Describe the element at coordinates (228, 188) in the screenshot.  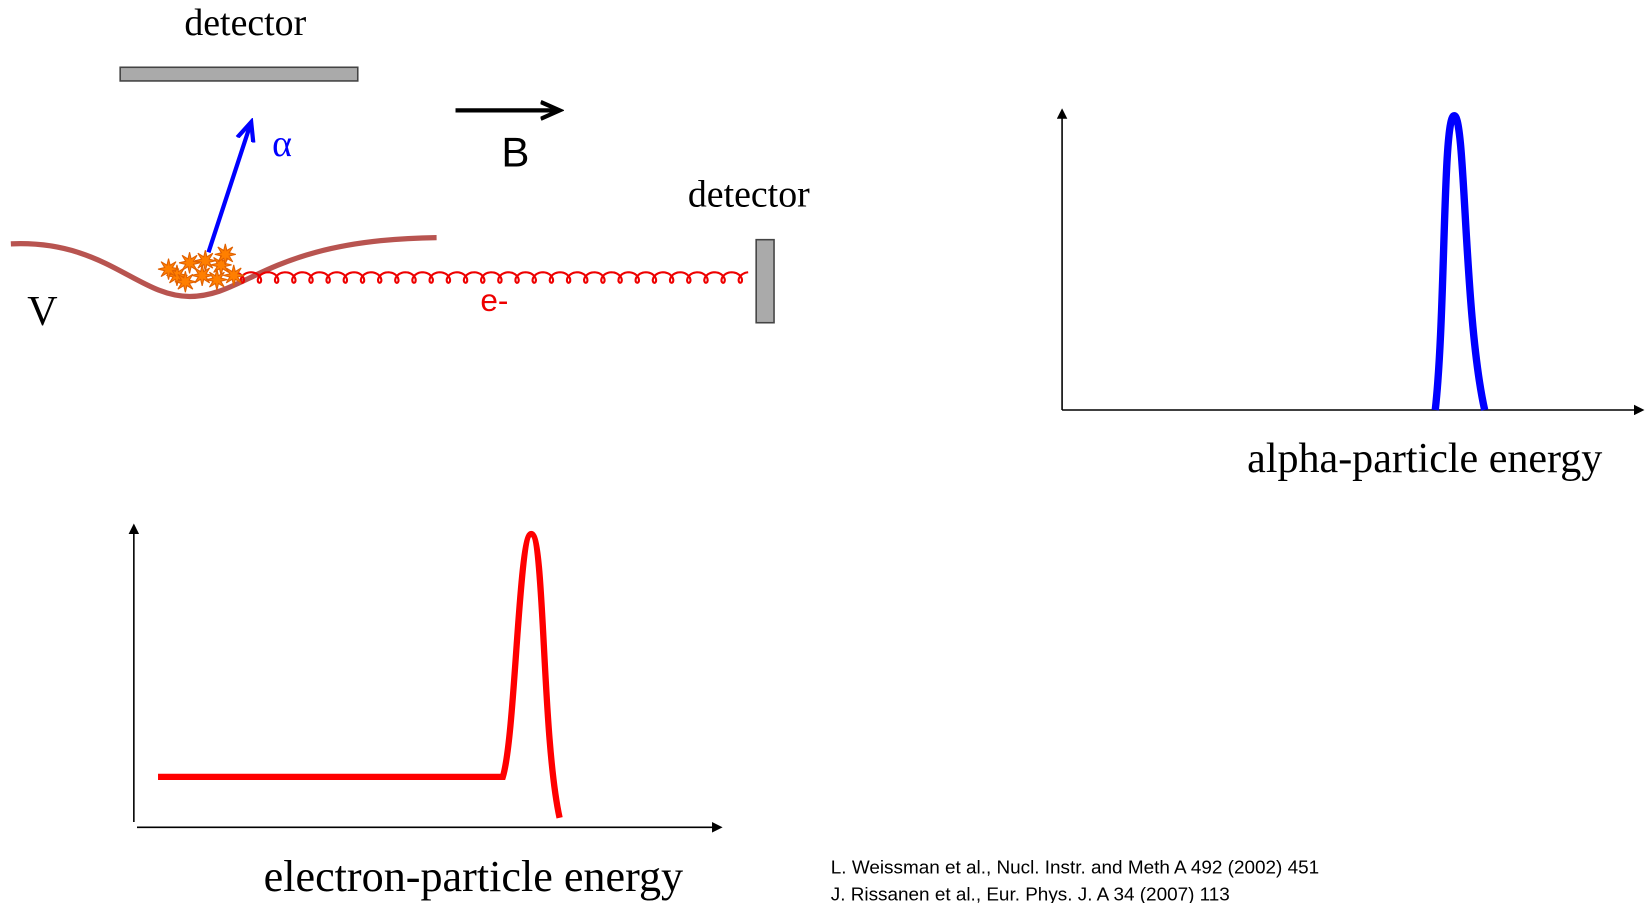
I see `alpha-arrow` at that location.